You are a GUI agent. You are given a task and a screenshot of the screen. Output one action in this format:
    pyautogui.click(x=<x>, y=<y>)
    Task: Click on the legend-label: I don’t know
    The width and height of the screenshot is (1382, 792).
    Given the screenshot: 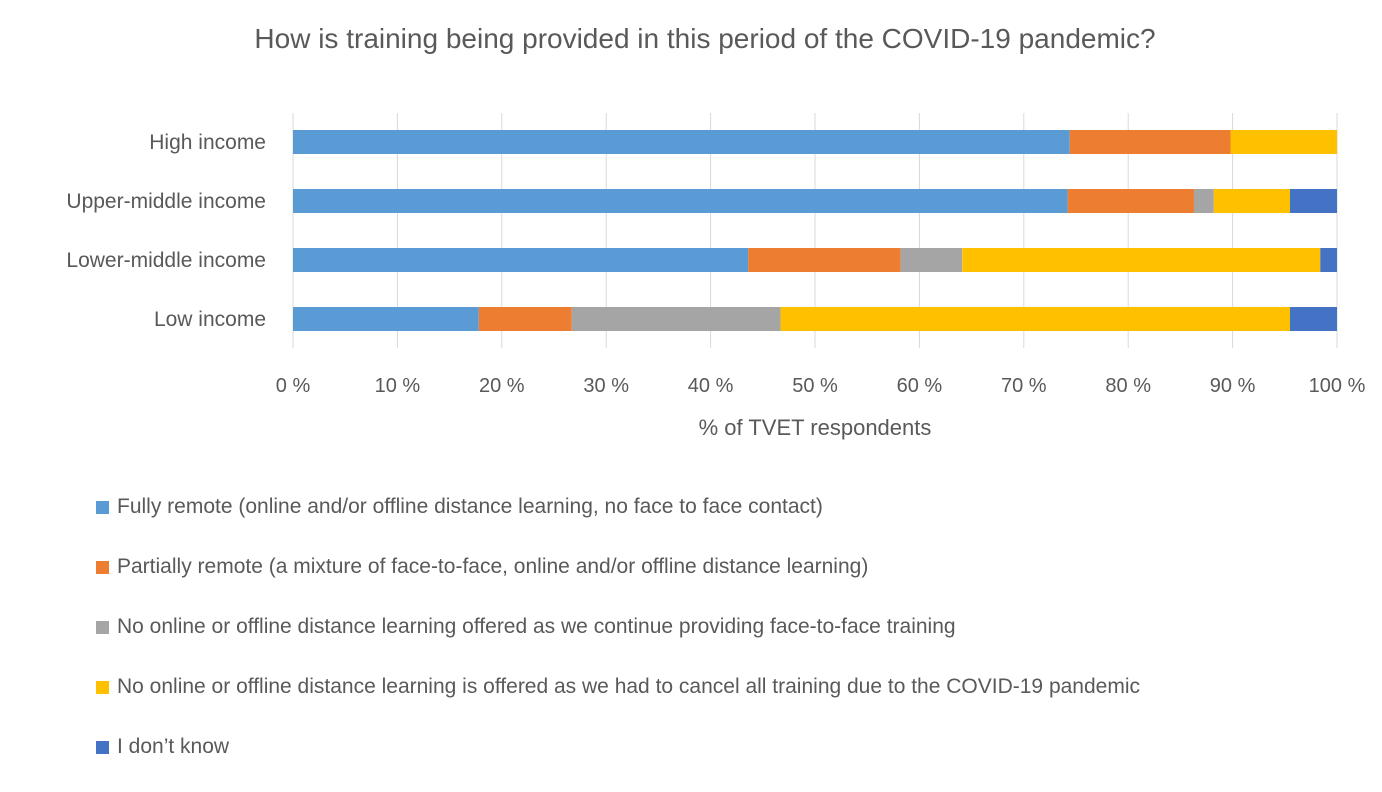 What is the action you would take?
    pyautogui.click(x=173, y=746)
    